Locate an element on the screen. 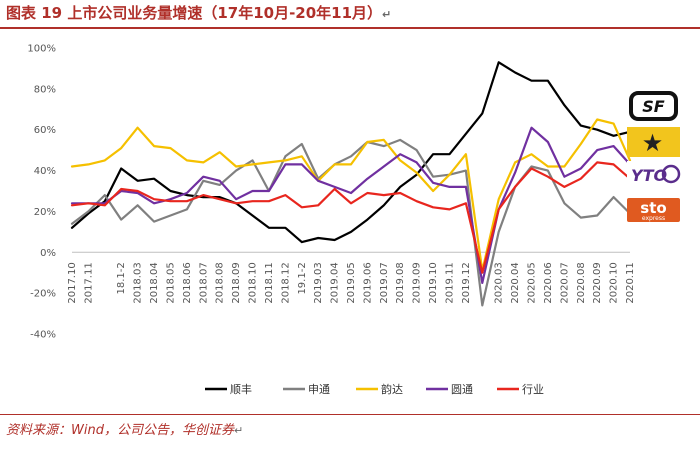 The width and height of the screenshot is (700, 453). x-tick-label: 2019.12 is located at coordinates (466, 282).